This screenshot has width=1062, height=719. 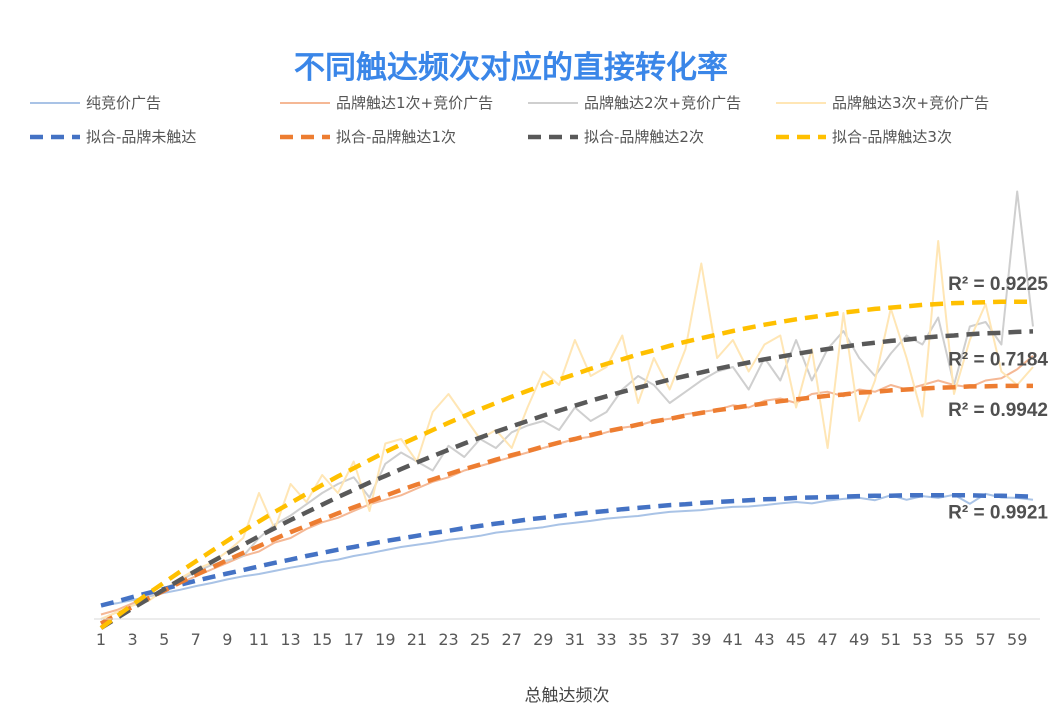 I want to click on x-tick-53: 53, so click(x=922, y=639).